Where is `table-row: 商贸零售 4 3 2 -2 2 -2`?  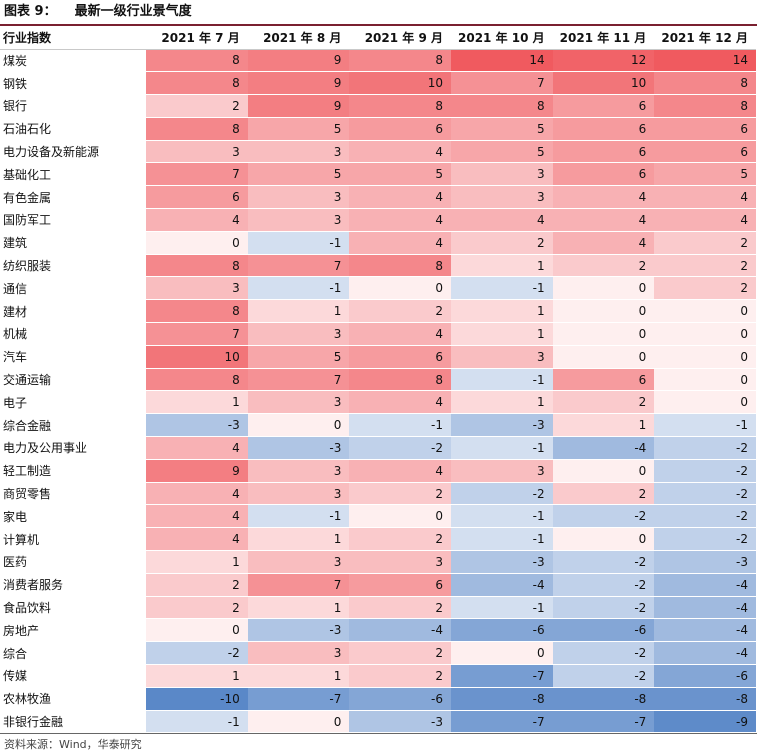
table-row: 商贸零售 4 3 2 -2 2 -2 is located at coordinates (378, 494).